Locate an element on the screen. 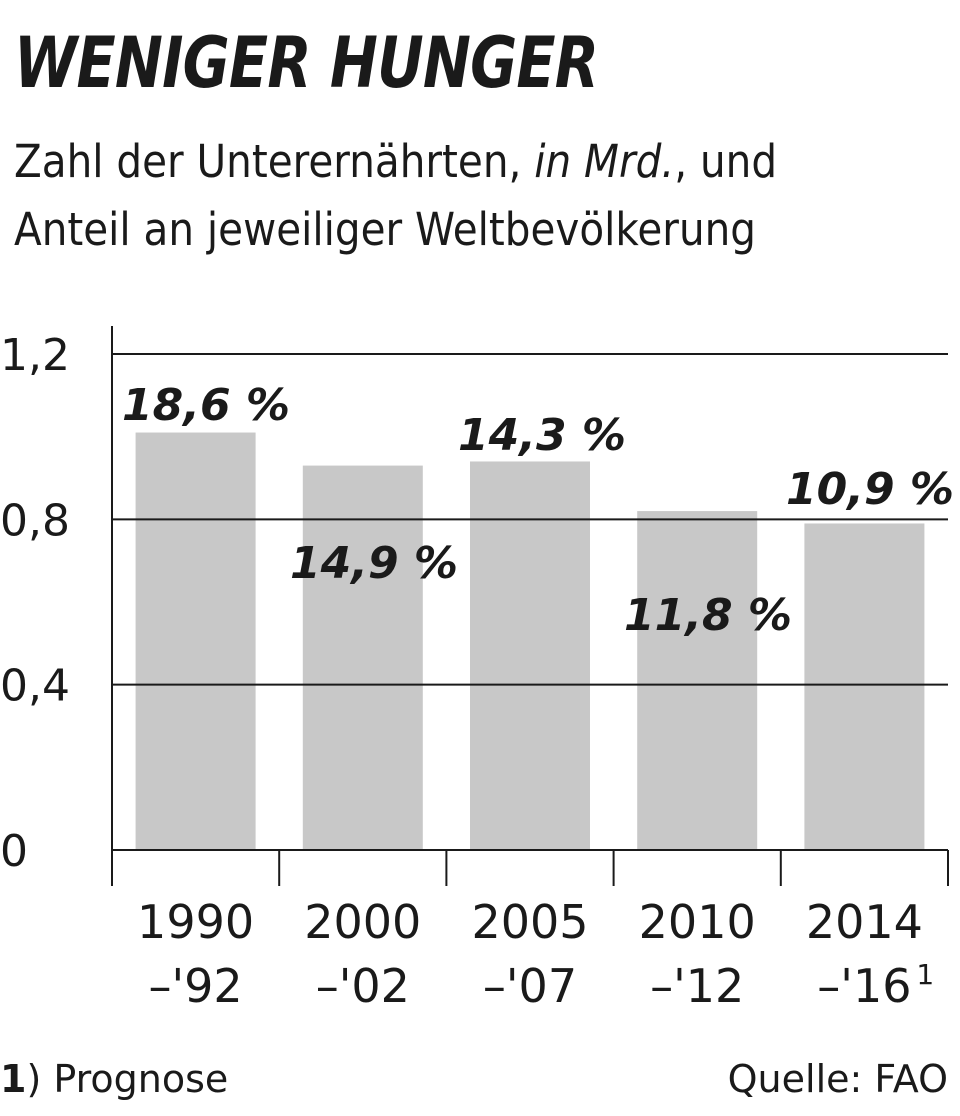 The image size is (960, 1116). x-tick-label-3-range: –'12 is located at coordinates (697, 986).